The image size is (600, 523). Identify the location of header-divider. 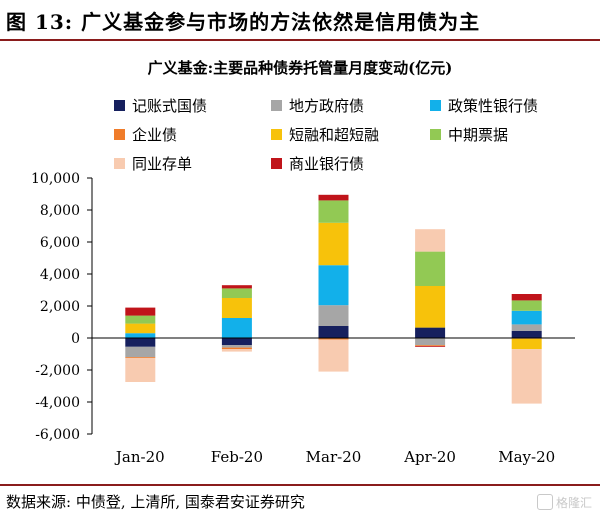
(300, 40).